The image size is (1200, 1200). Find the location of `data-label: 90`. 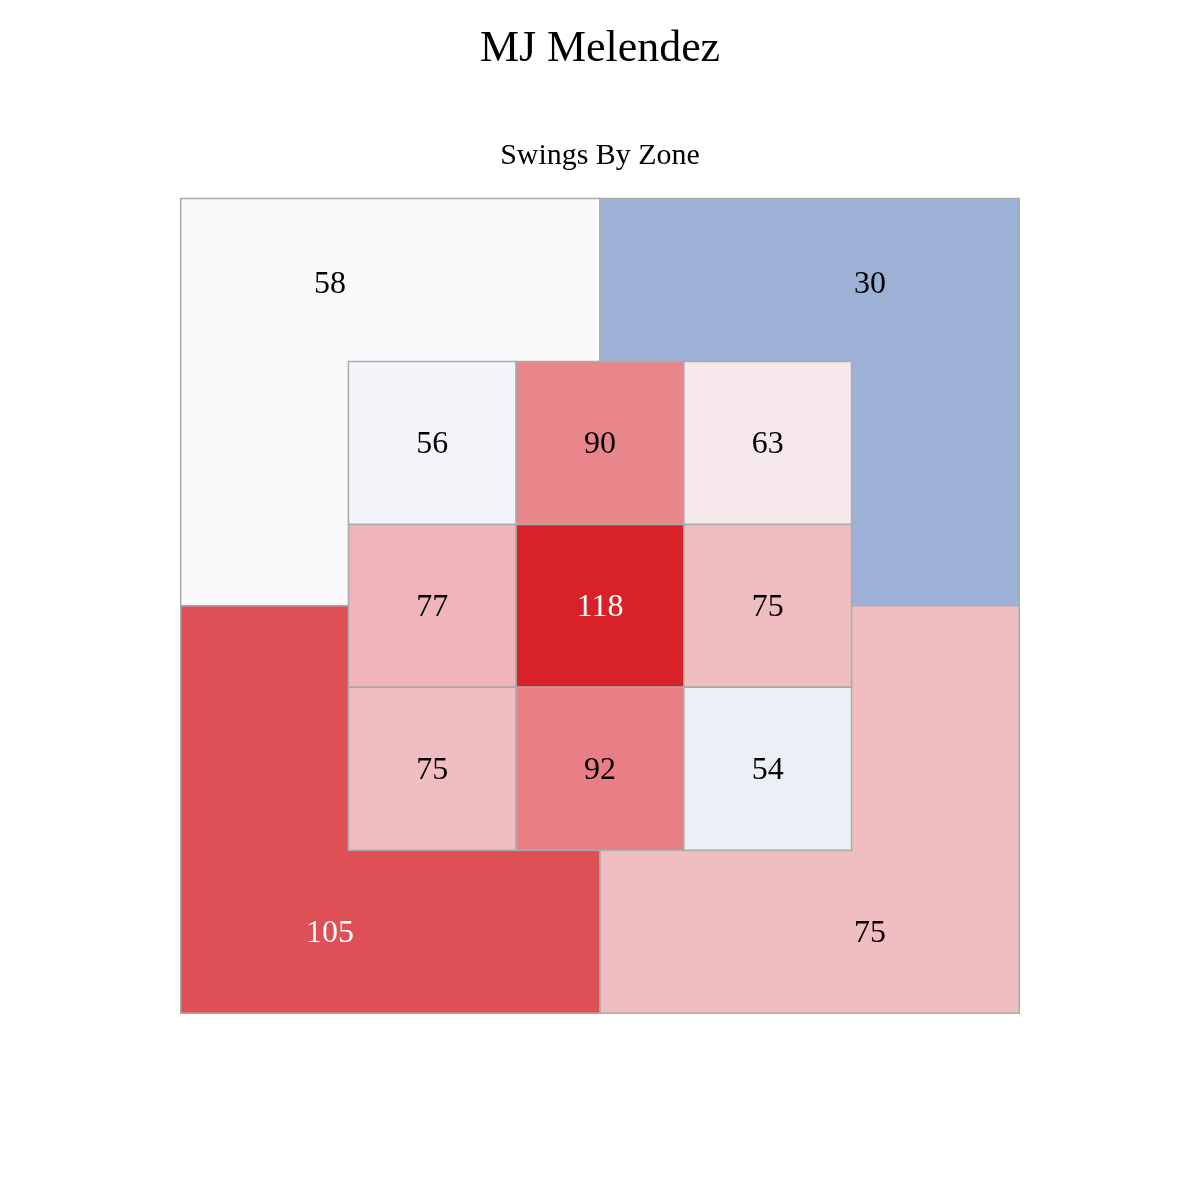

data-label: 90 is located at coordinates (600, 442).